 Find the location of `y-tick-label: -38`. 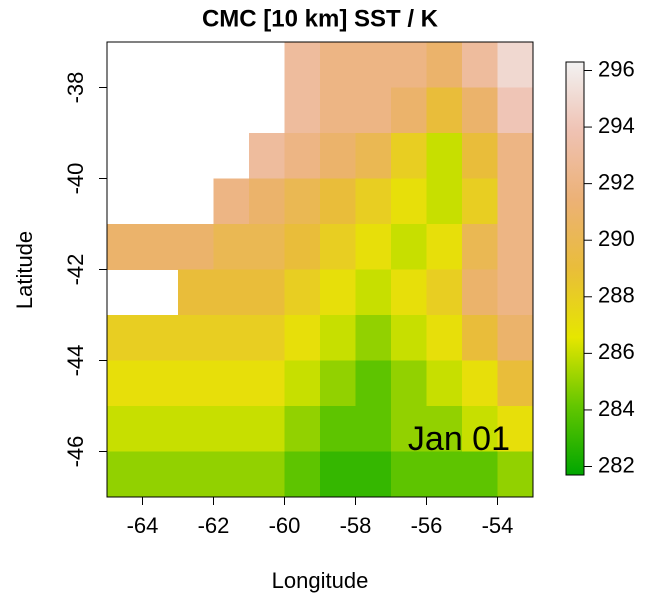

y-tick-label: -38 is located at coordinates (75, 88).